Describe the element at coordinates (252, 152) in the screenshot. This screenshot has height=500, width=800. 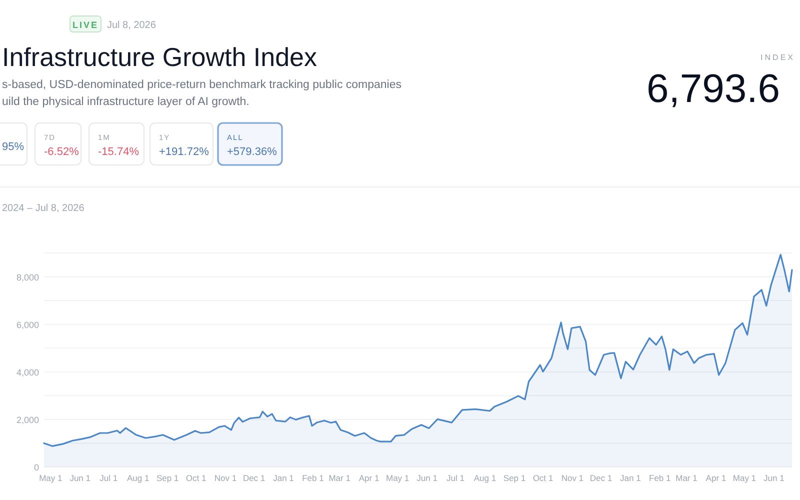
I see `text: +579.36%` at that location.